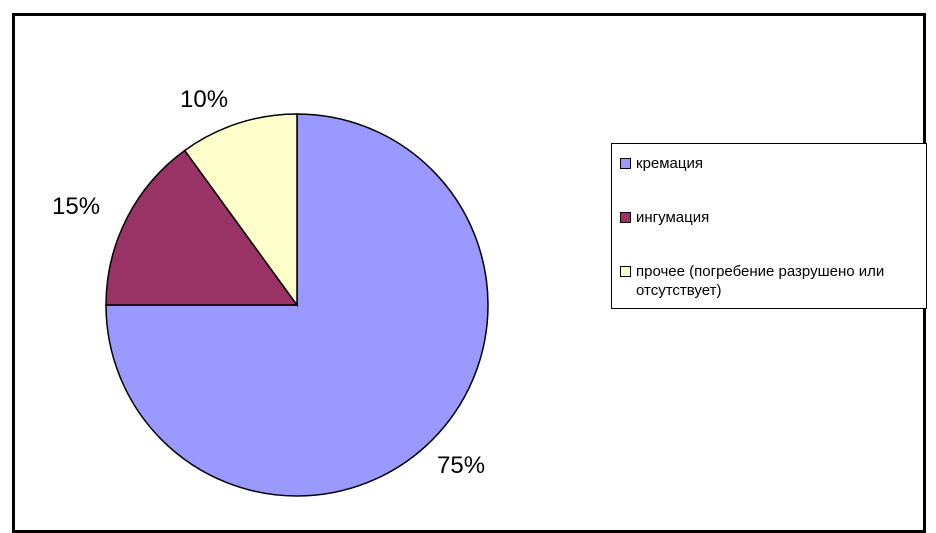 The width and height of the screenshot is (936, 533). I want to click on legend-swatch-inhumation, so click(625, 217).